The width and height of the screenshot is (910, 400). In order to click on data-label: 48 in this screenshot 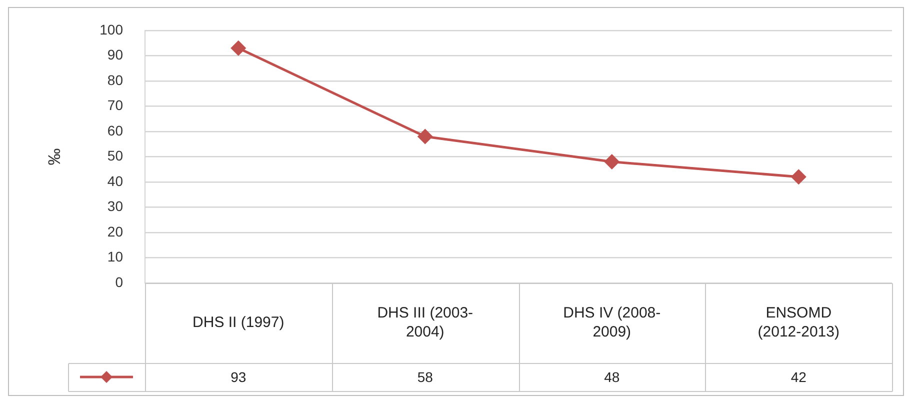, I will do `click(612, 376)`.